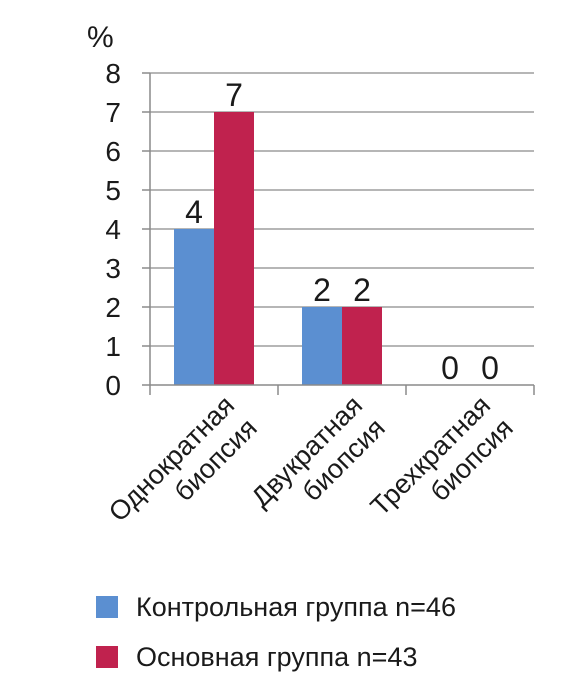 This screenshot has width=576, height=696. Describe the element at coordinates (100, 37) in the screenshot. I see `y-axis-unit: %` at that location.